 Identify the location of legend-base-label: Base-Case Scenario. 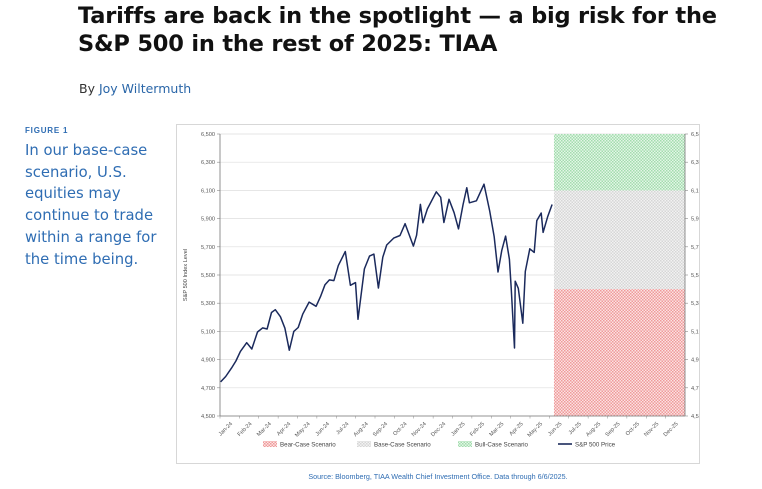
(402, 445).